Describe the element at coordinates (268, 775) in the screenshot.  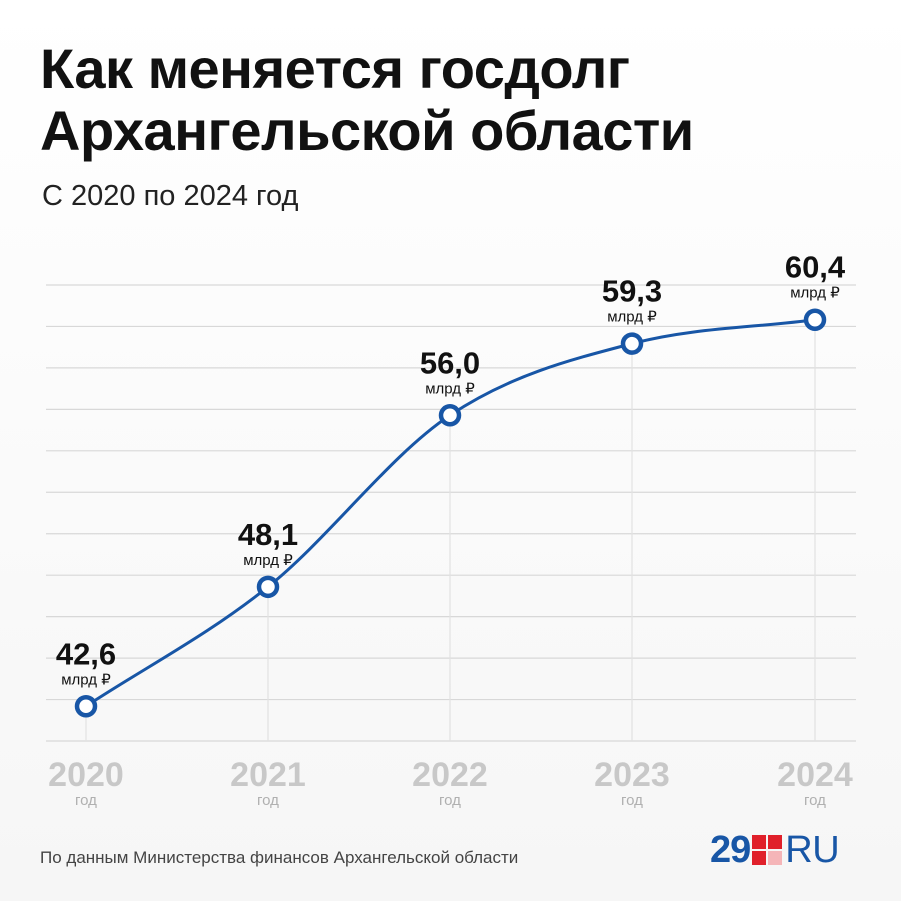
I see `x-tick-label: 2021` at that location.